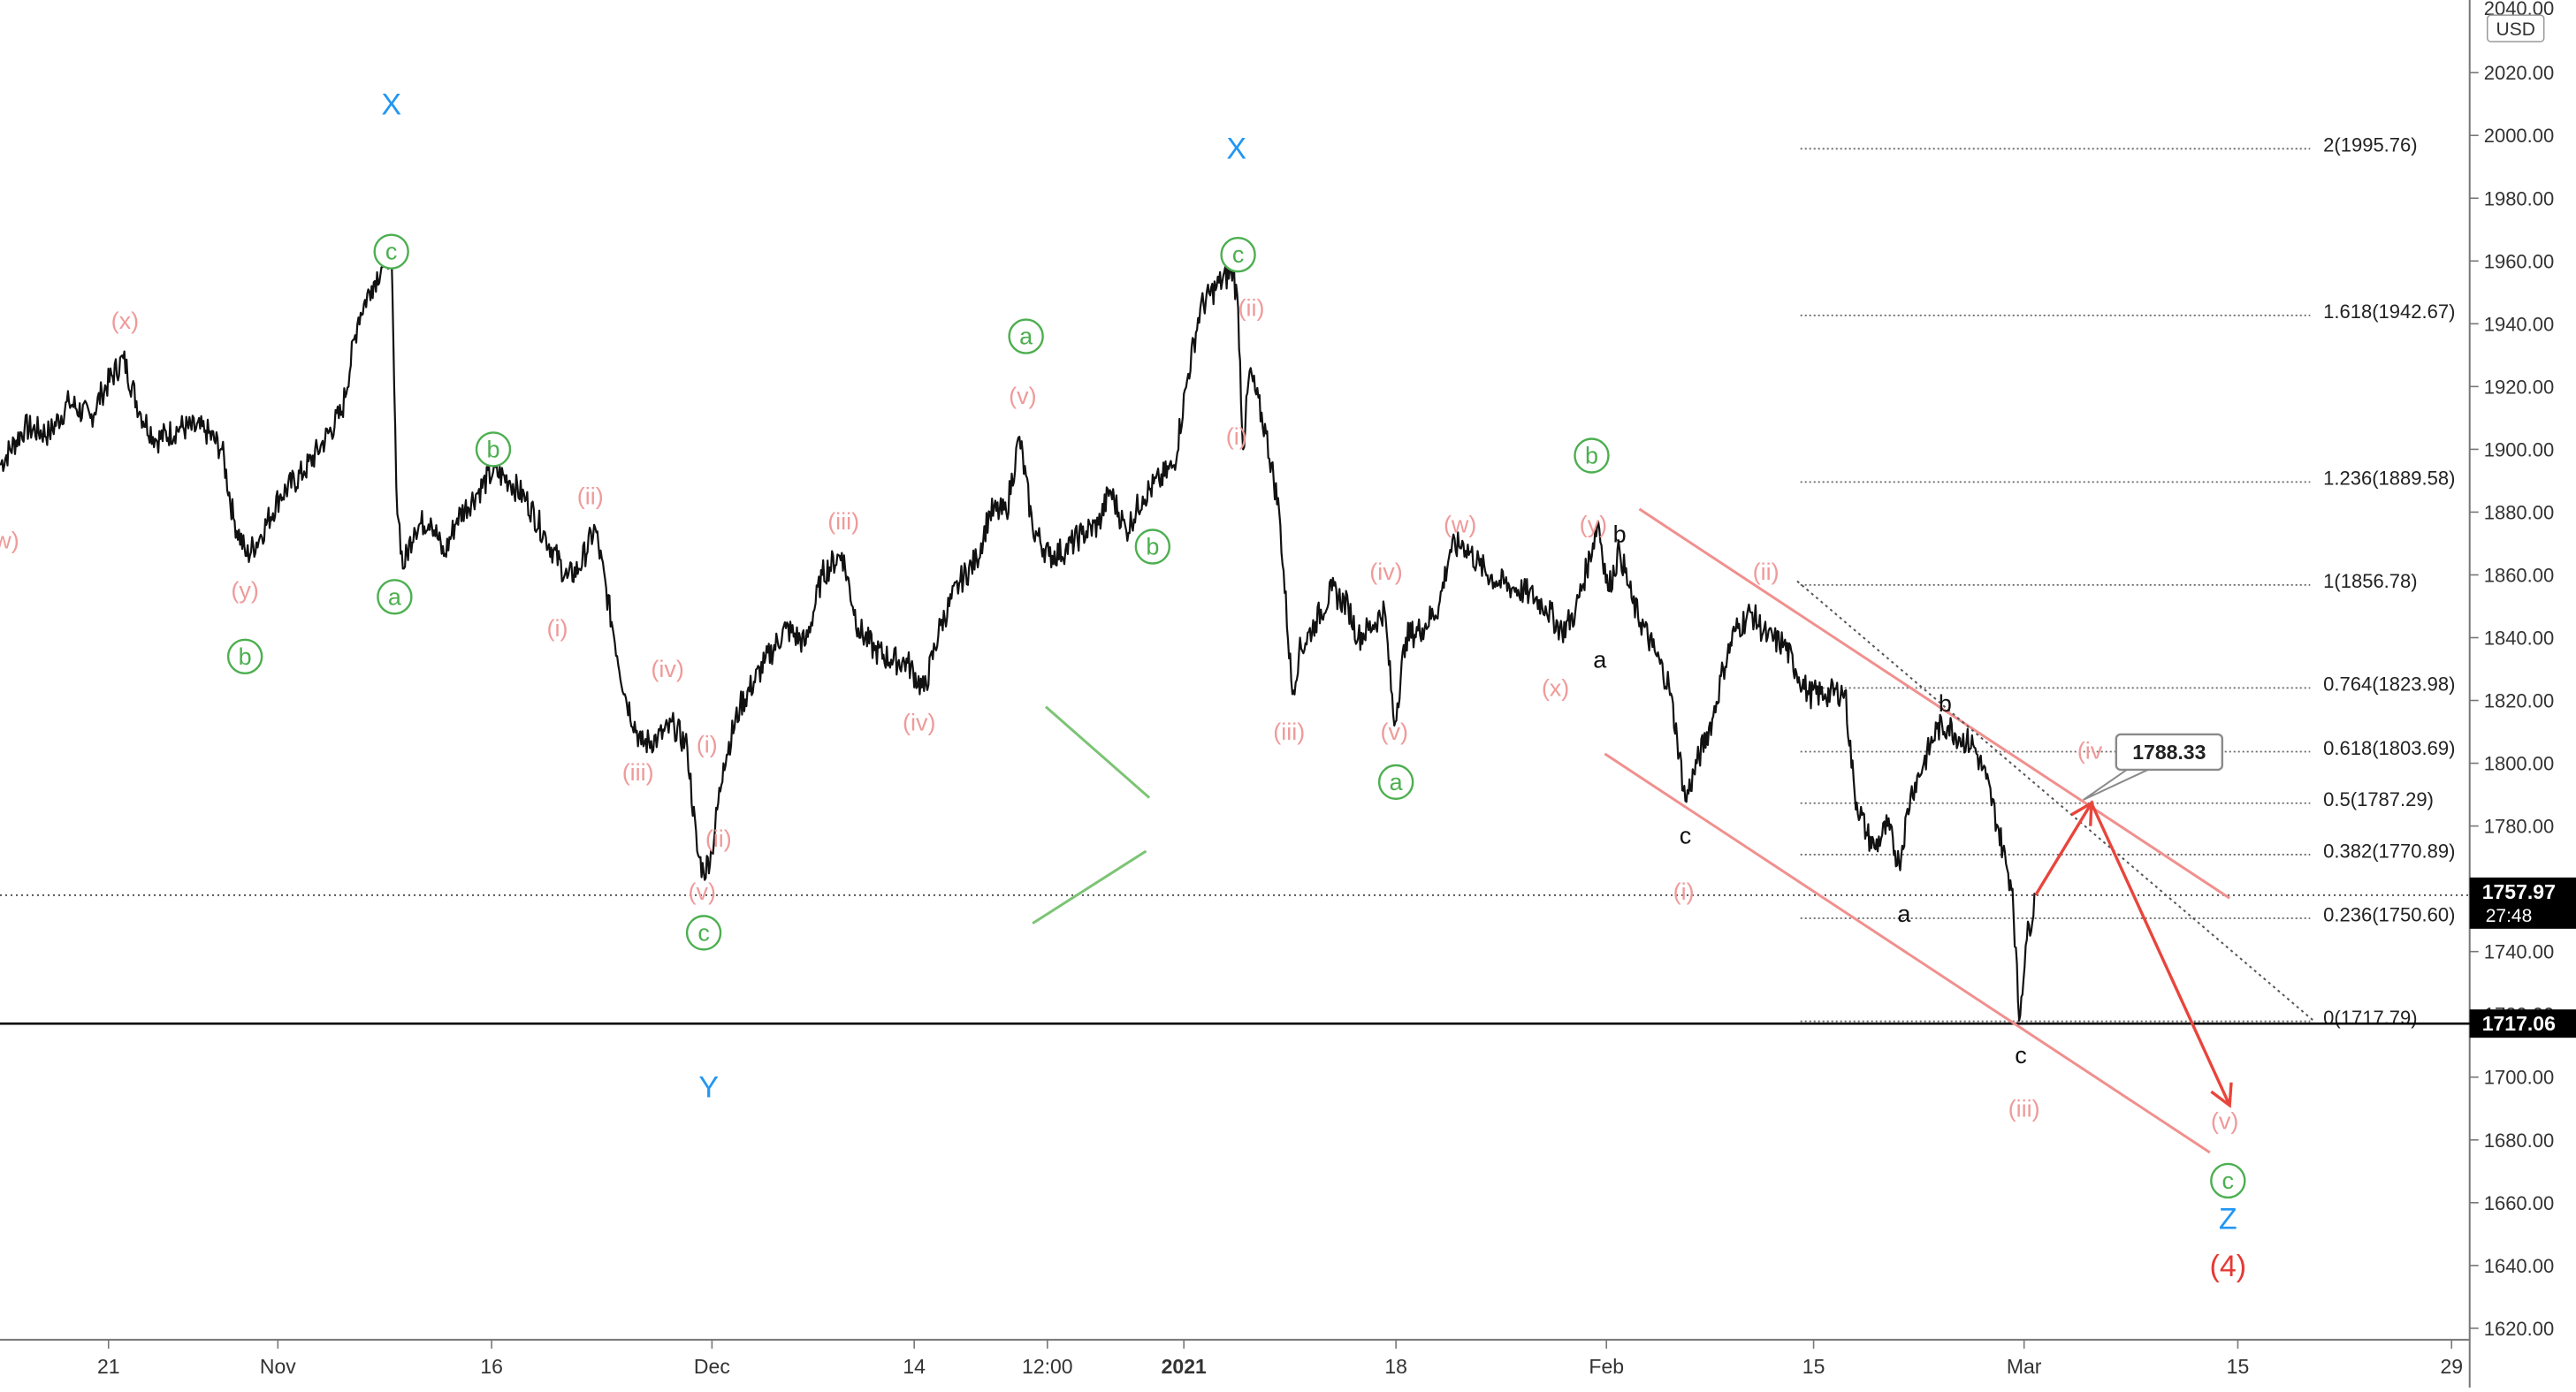 Image resolution: width=2576 pixels, height=1392 pixels. Describe the element at coordinates (2519, 1023) in the screenshot. I see `price-badge-value: 1717.06` at that location.